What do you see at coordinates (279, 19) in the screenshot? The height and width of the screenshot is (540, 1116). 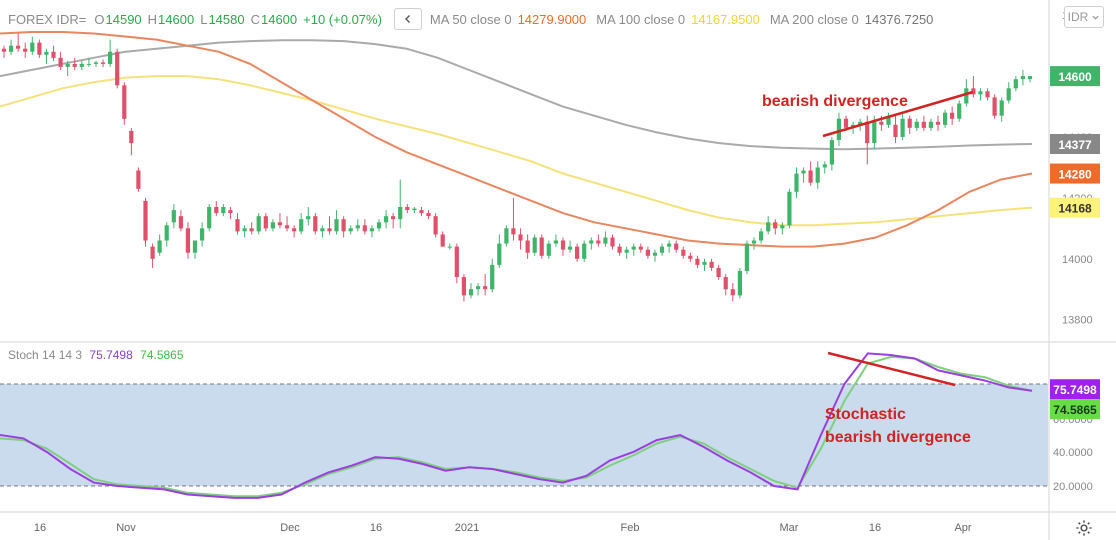 I see `close-value: 14600` at bounding box center [279, 19].